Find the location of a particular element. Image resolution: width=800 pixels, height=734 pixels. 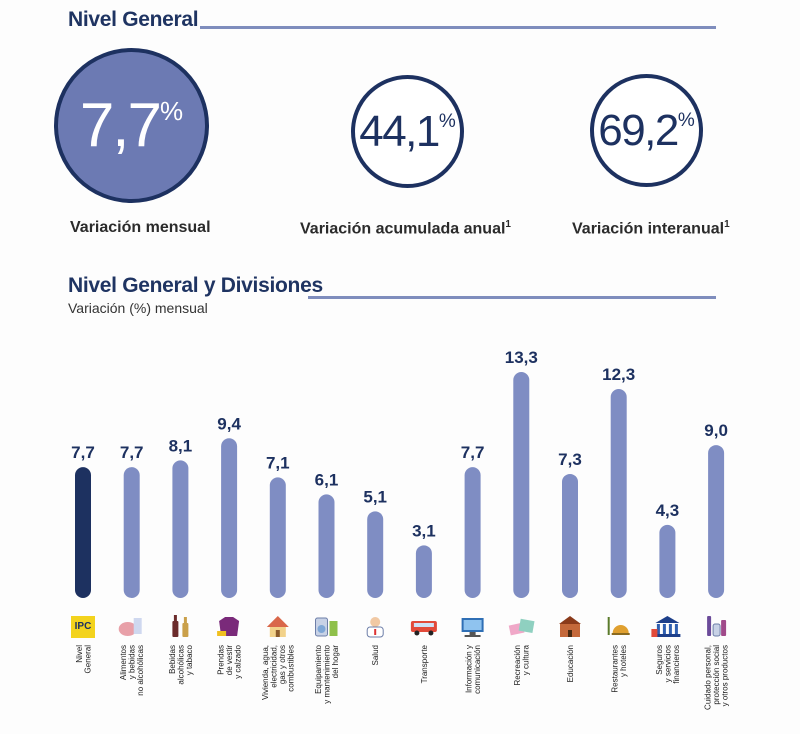

ipc-logo-icon: IPC is located at coordinates (83, 627).